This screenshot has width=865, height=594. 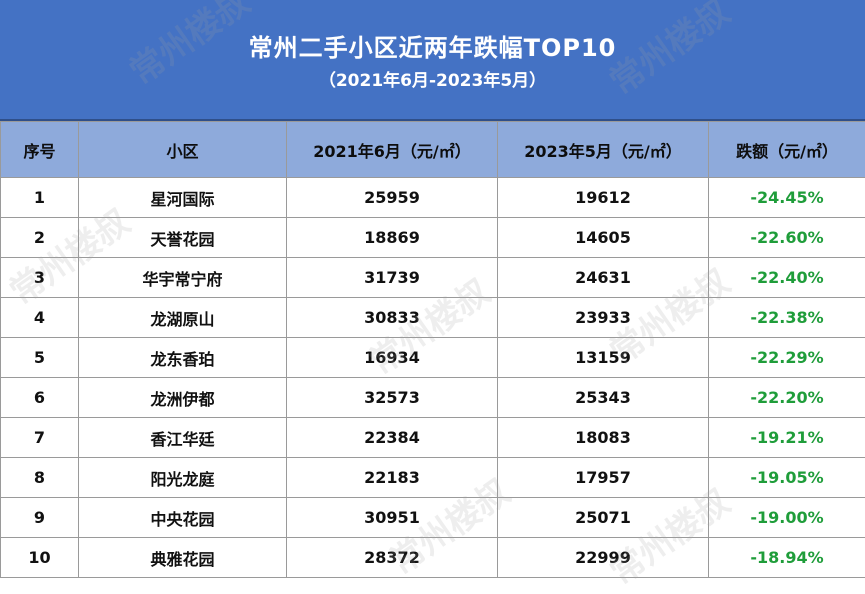 I want to click on cell-rank: 1, so click(x=40, y=198).